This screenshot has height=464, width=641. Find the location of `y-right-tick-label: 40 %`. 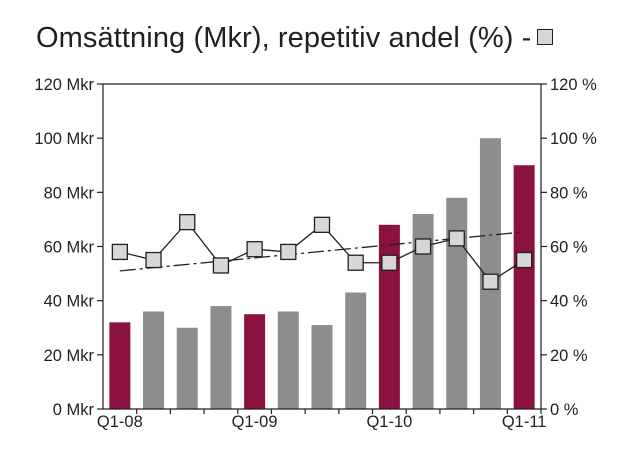

y-right-tick-label: 40 % is located at coordinates (569, 302).